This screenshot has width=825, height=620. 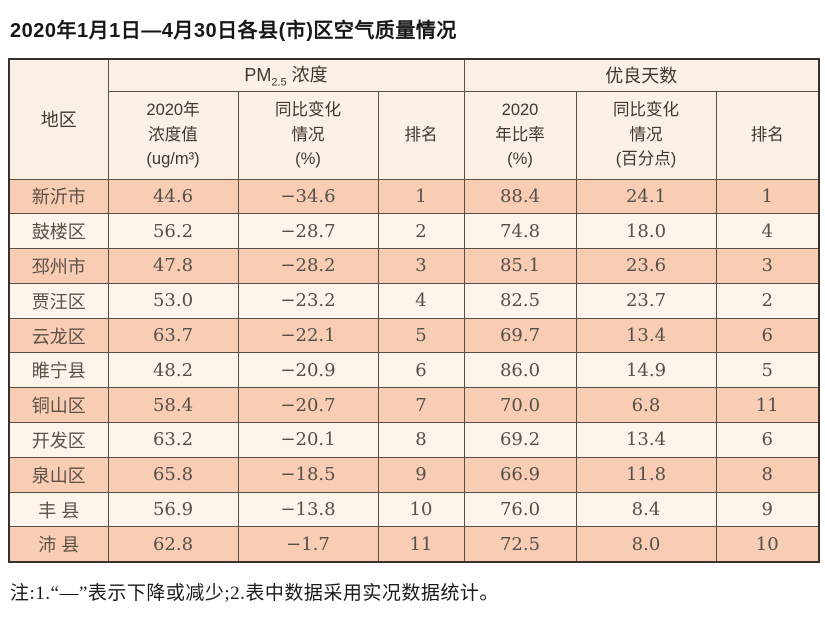 What do you see at coordinates (646, 266) in the screenshot?
I see `value-cell: 23.6` at bounding box center [646, 266].